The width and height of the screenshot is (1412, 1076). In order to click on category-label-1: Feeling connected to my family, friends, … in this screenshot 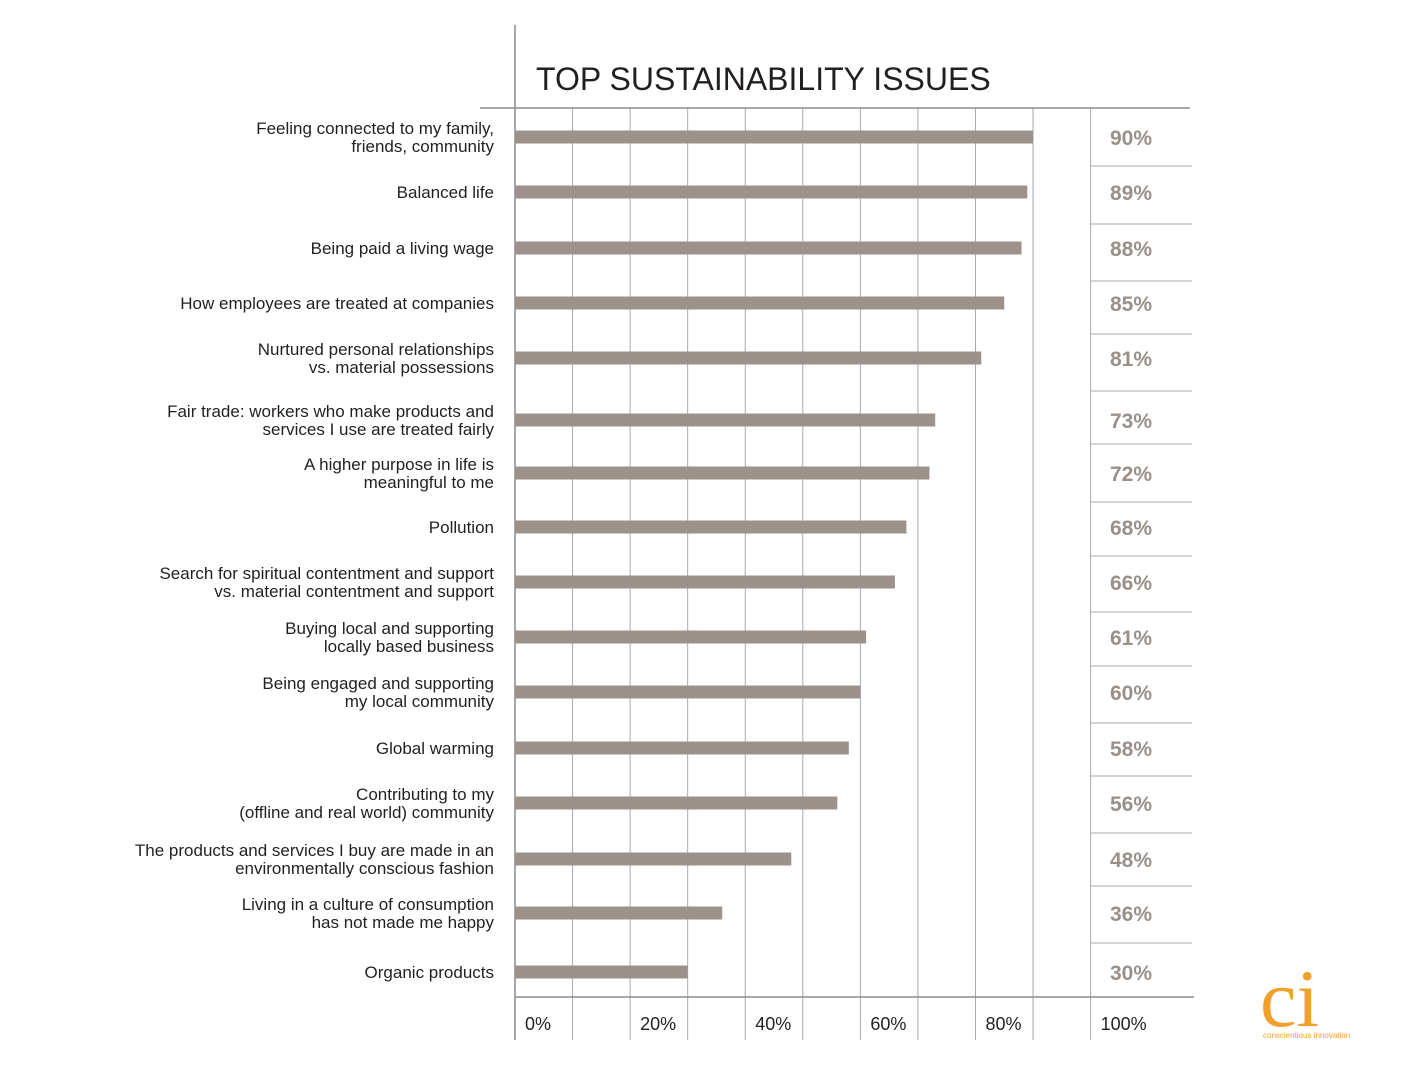, I will do `click(375, 137)`.